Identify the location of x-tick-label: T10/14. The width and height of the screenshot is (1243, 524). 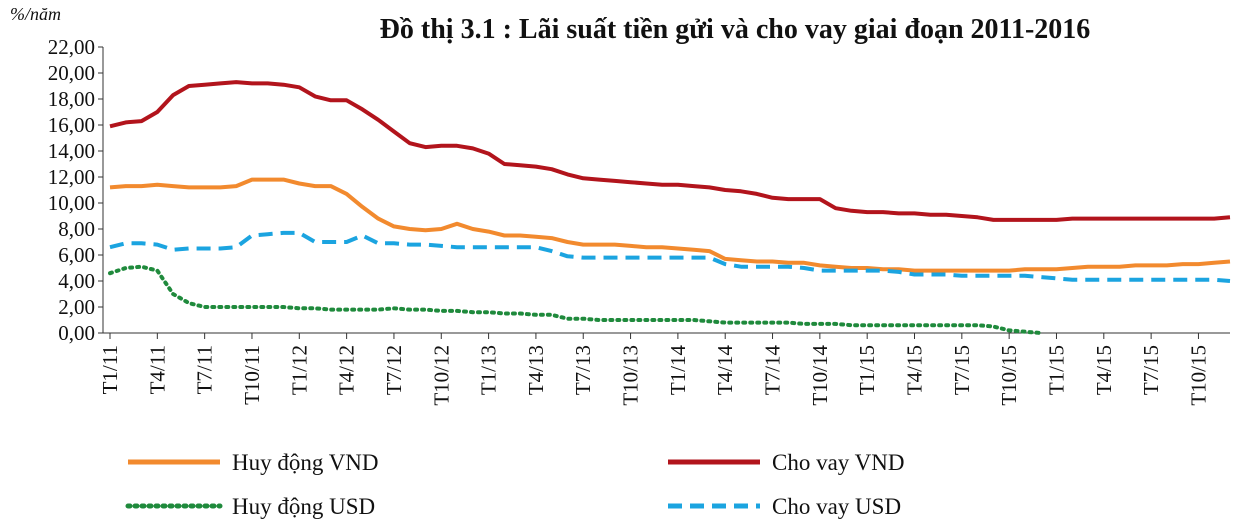
(820, 375).